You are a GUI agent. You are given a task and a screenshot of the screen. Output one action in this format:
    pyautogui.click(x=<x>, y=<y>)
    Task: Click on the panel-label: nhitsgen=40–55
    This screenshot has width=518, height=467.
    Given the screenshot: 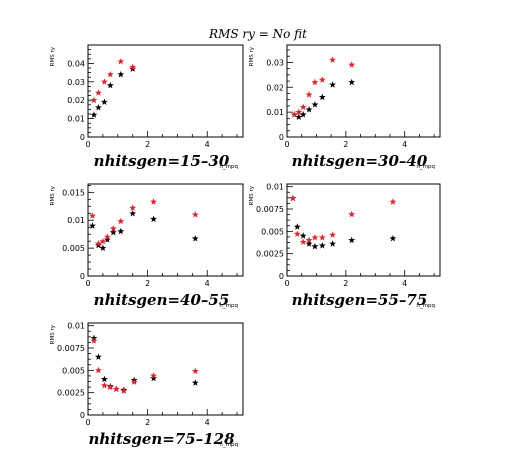 What is the action you would take?
    pyautogui.click(x=162, y=300)
    